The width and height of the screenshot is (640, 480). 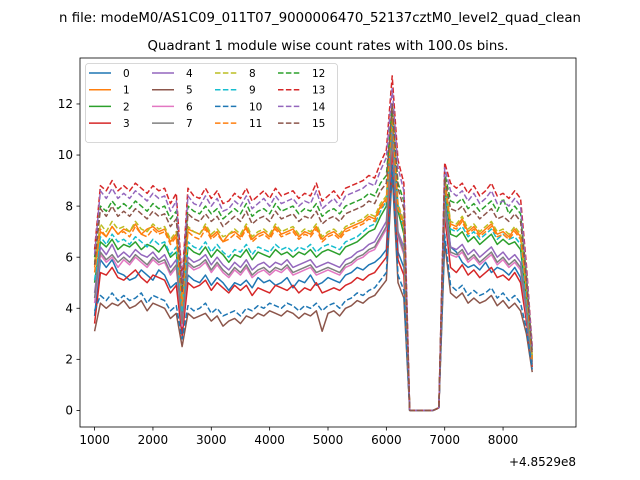 I want to click on legend-label: 9, so click(x=252, y=91).